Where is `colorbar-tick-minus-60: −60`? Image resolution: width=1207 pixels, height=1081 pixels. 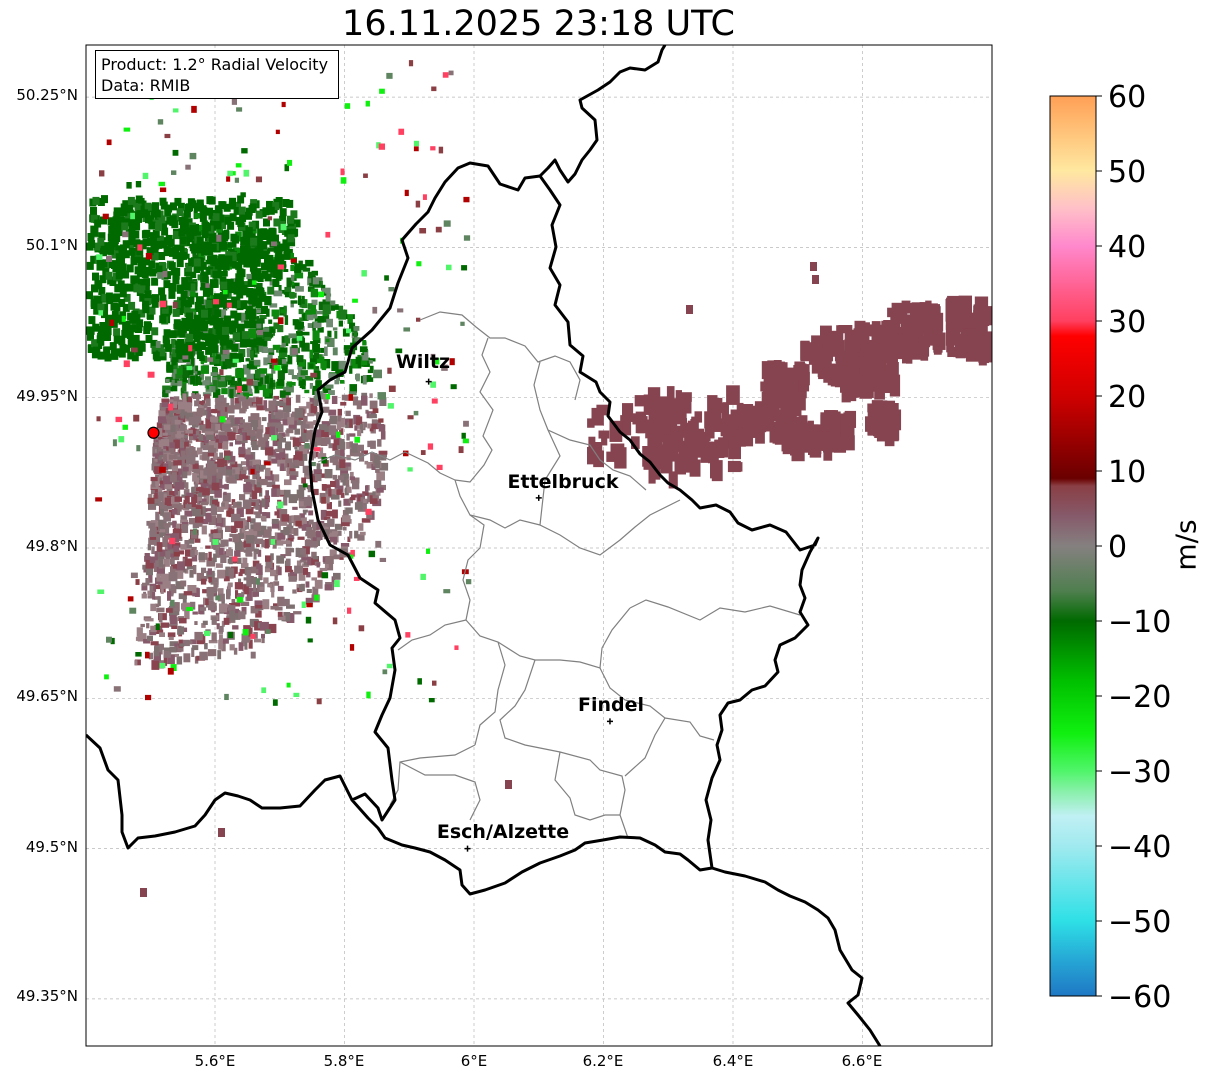
colorbar-tick-minus-60: −60 is located at coordinates (1140, 997).